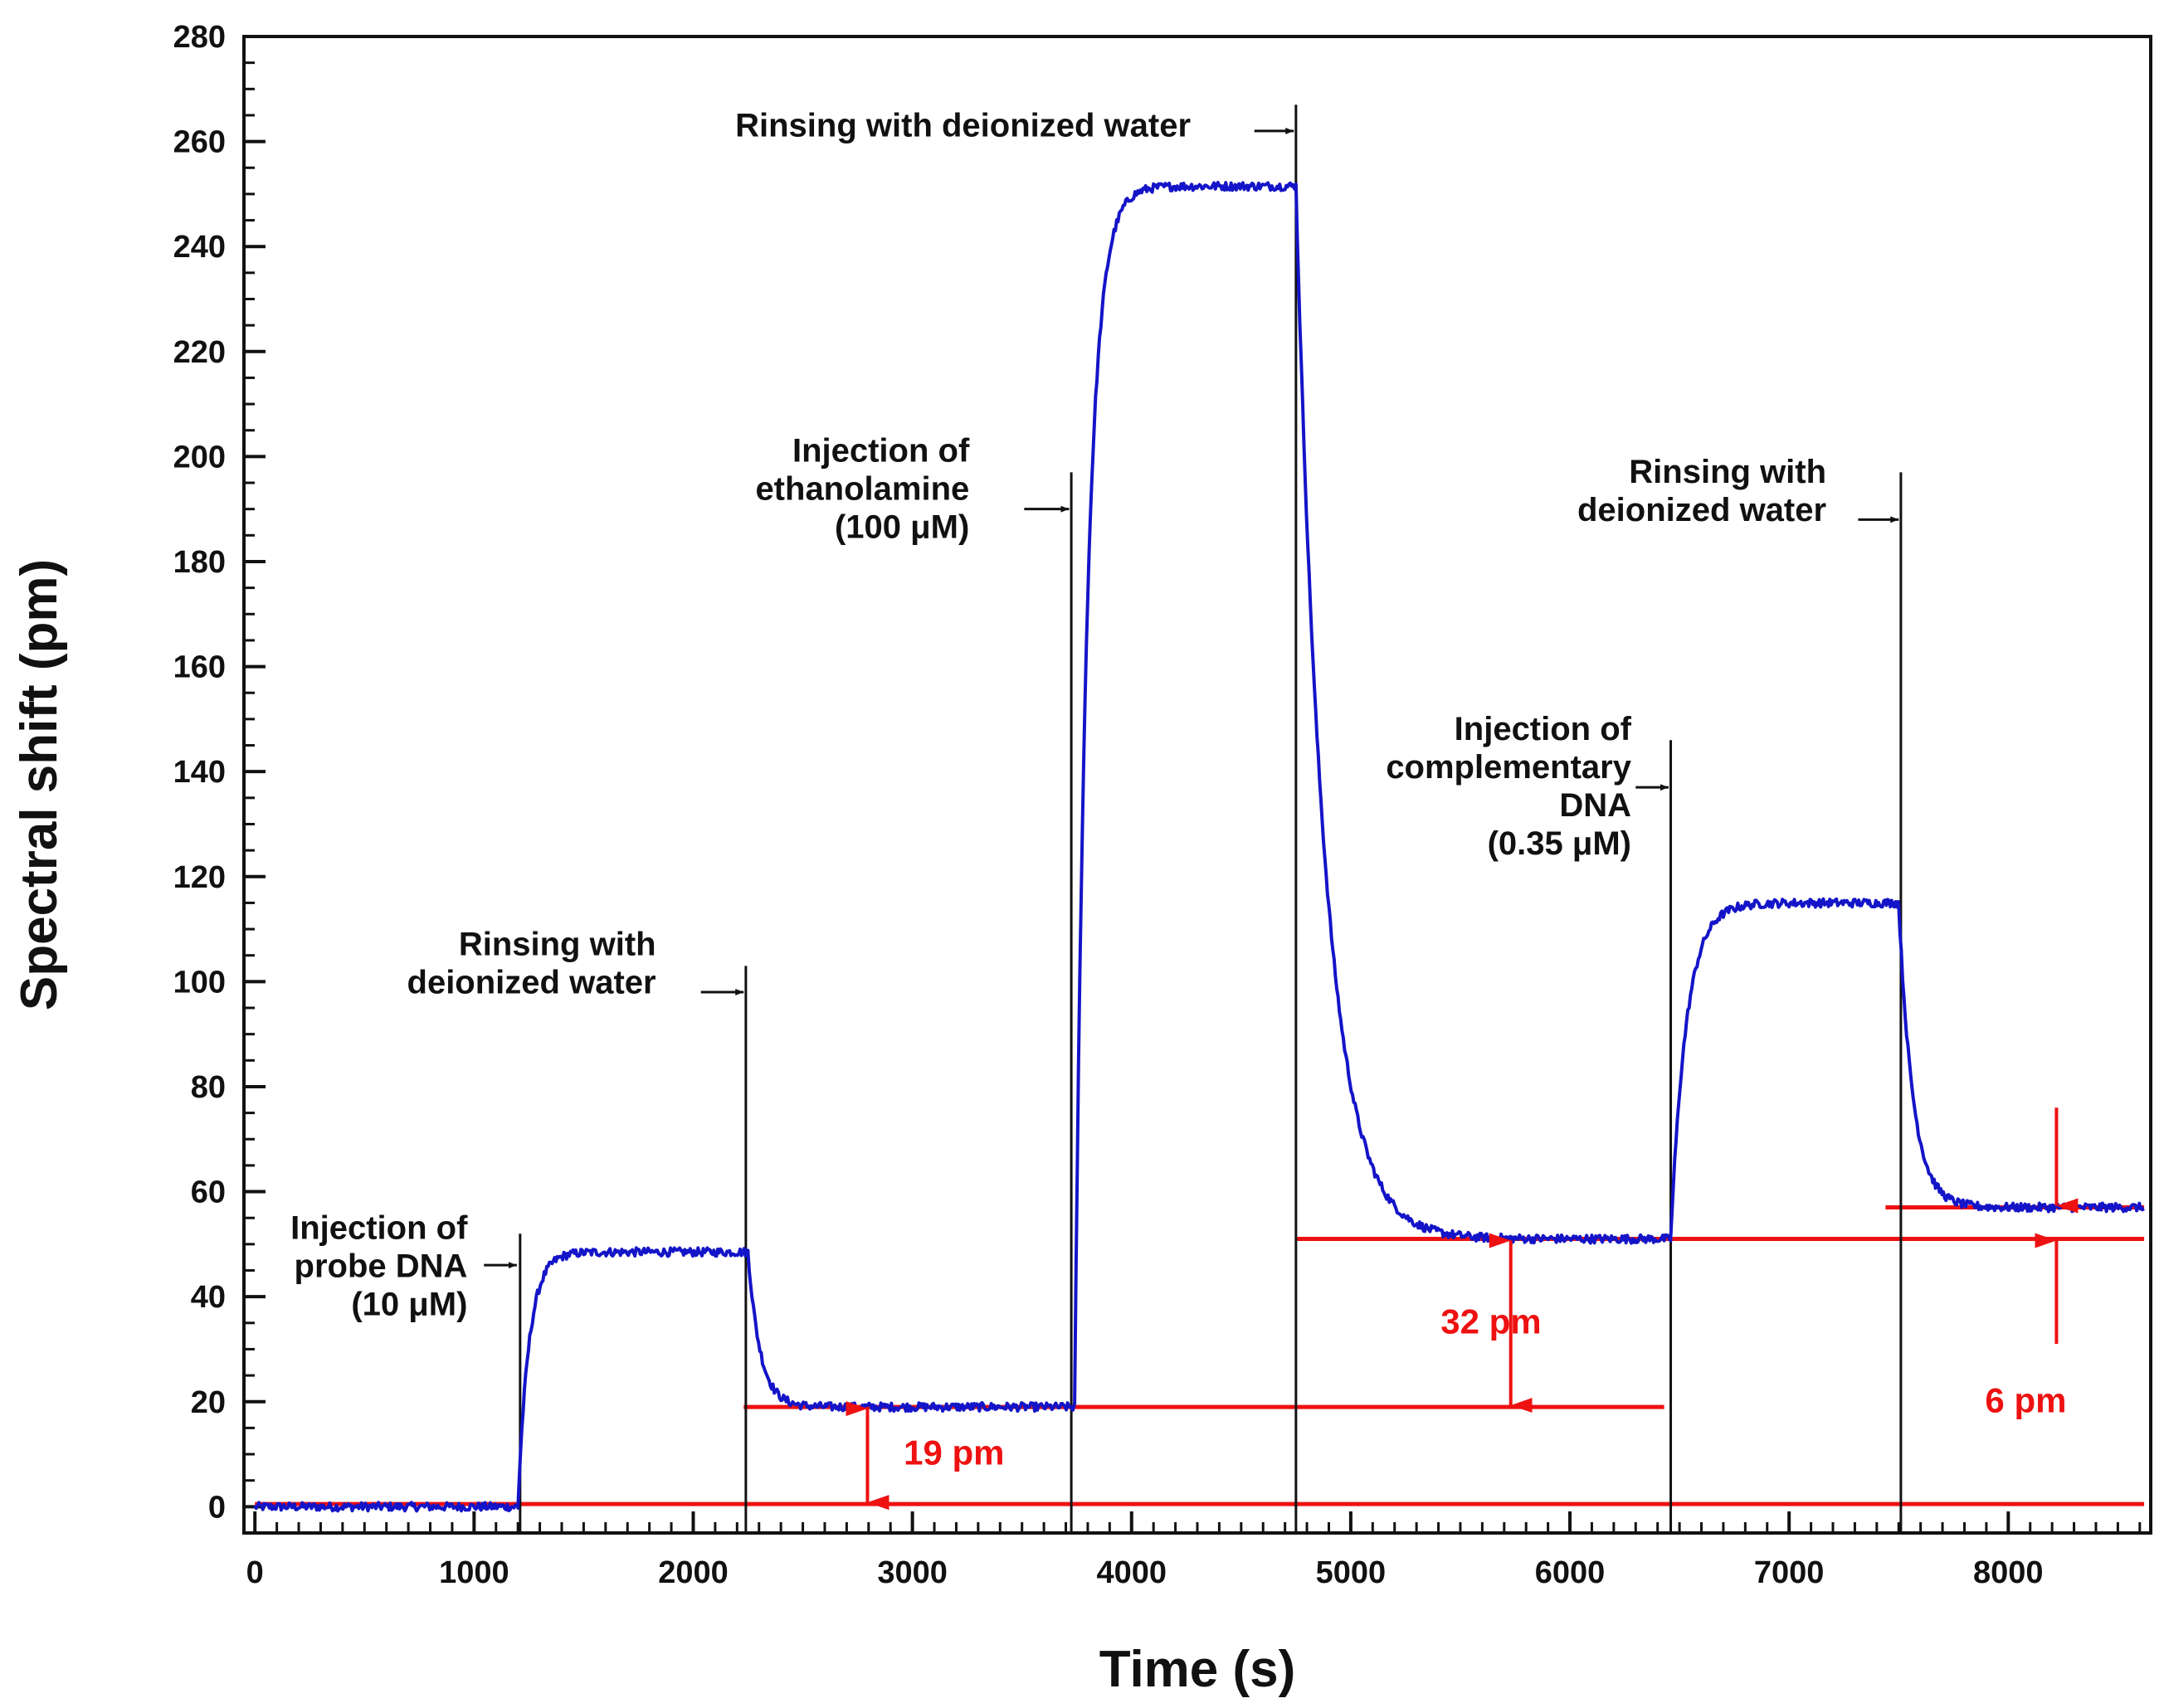 The height and width of the screenshot is (1708, 2164). I want to click on x-tick-label: 4000, so click(1131, 1572).